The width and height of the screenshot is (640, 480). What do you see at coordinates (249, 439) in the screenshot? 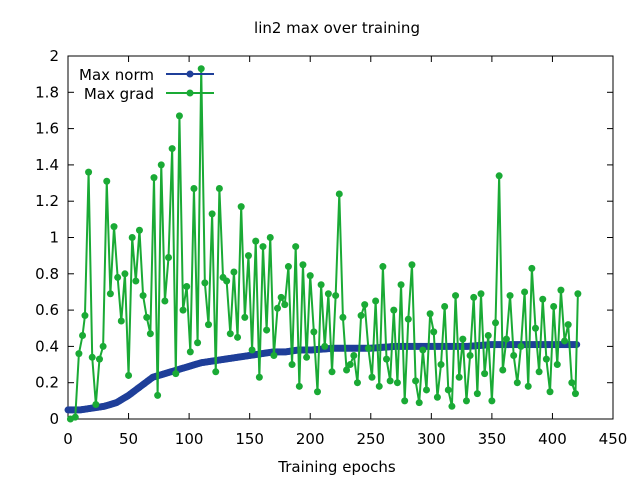
I see `x-tick-label: 150` at bounding box center [249, 439].